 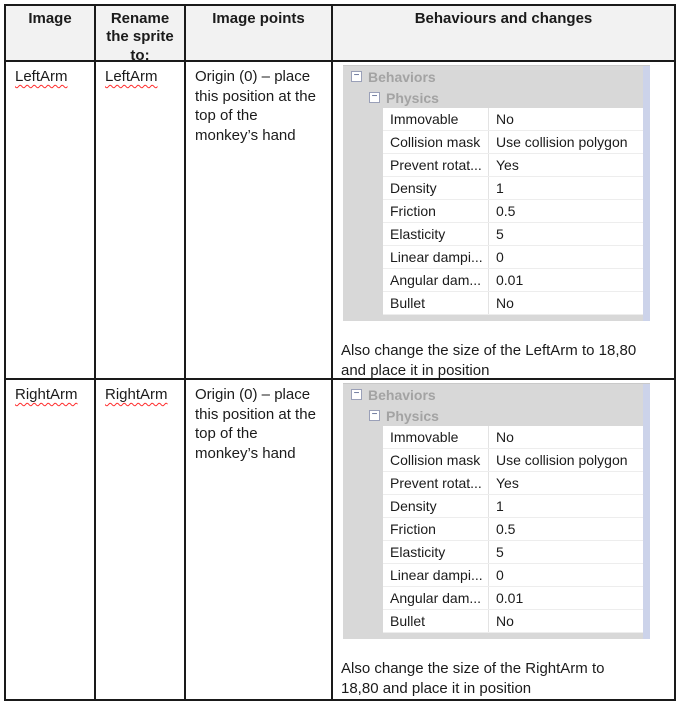 What do you see at coordinates (50, 539) in the screenshot?
I see `rightarm-image-cell: RightArm` at bounding box center [50, 539].